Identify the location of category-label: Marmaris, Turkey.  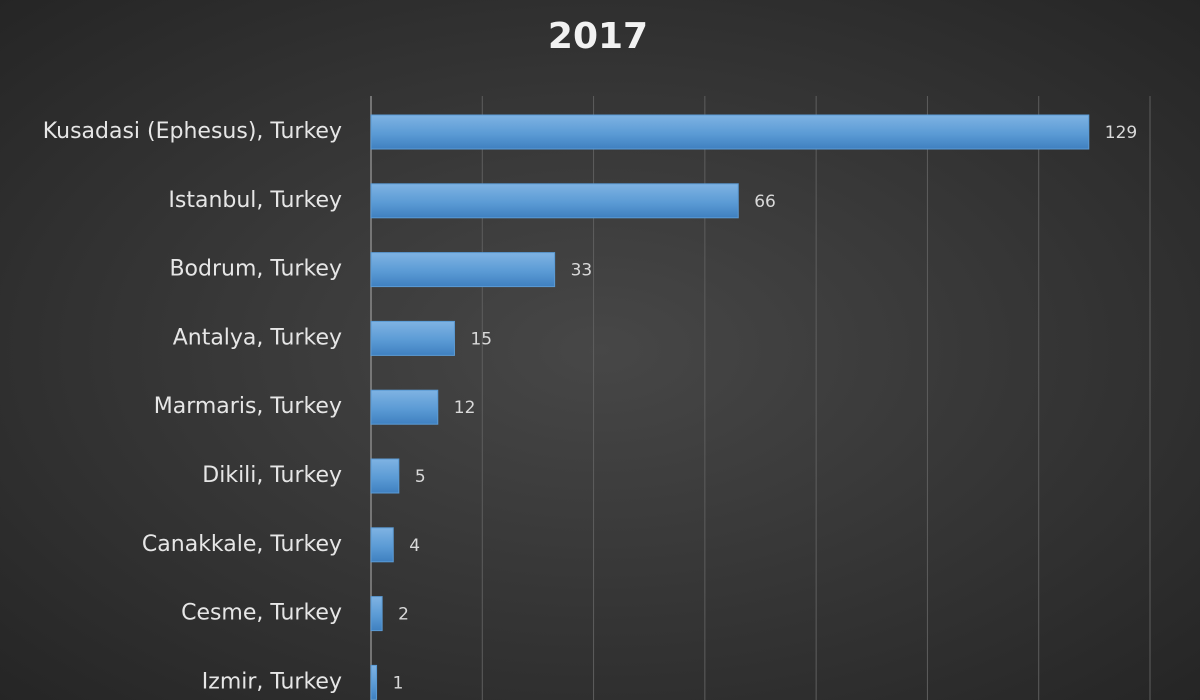
(248, 406).